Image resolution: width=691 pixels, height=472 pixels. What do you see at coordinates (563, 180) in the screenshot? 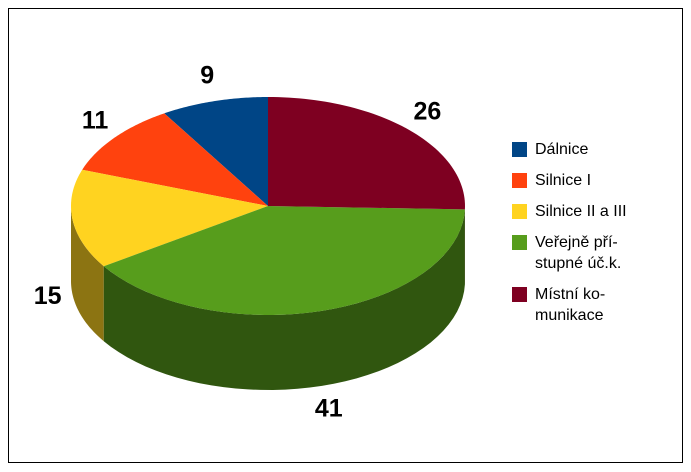
I see `legend-label: Silnice I` at bounding box center [563, 180].